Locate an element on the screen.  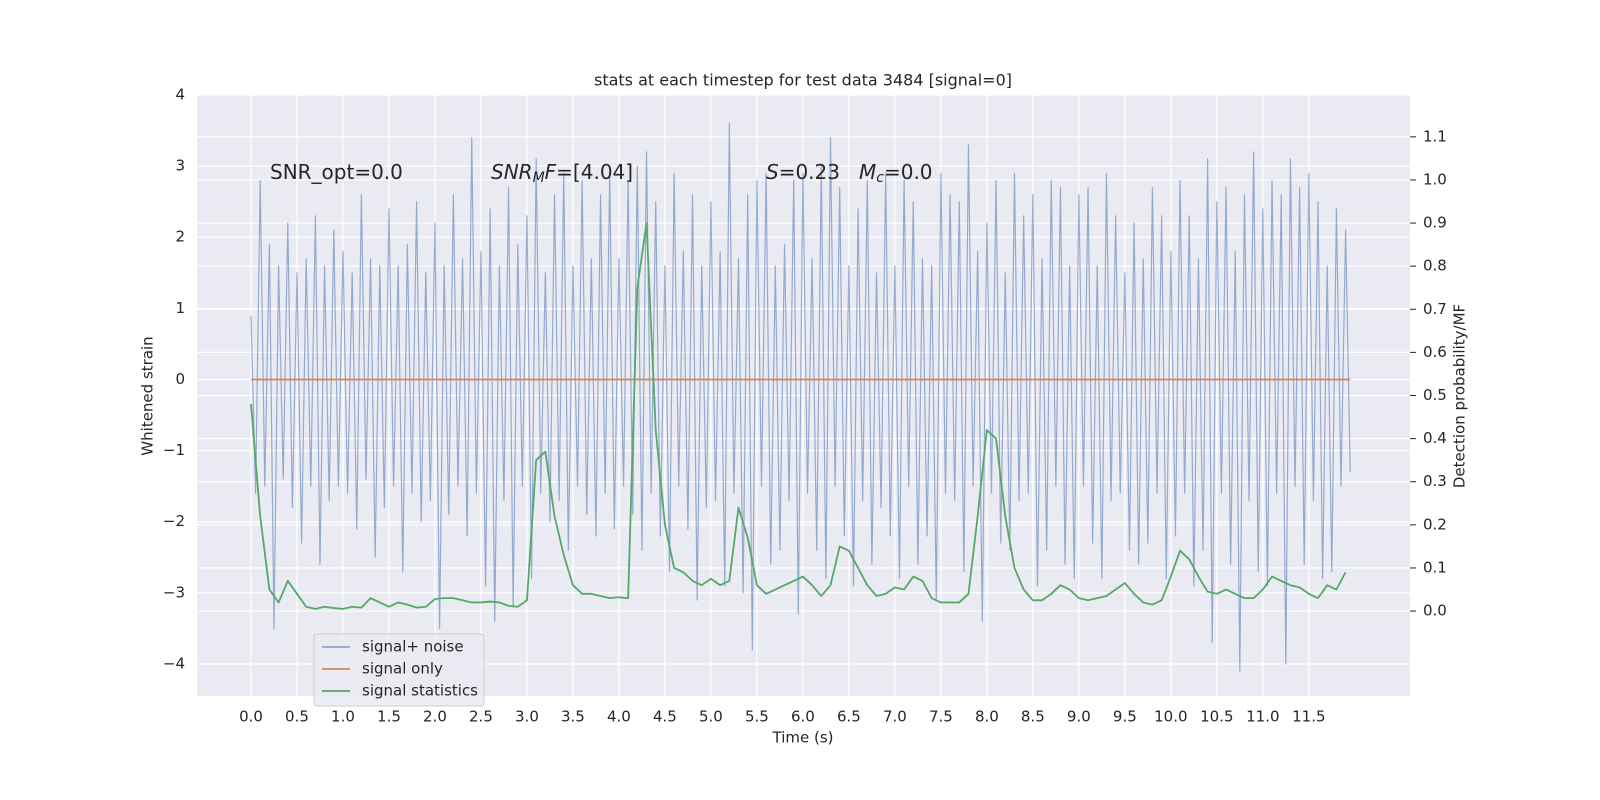
annotation: SNR_opt=0.0 is located at coordinates (336, 172).